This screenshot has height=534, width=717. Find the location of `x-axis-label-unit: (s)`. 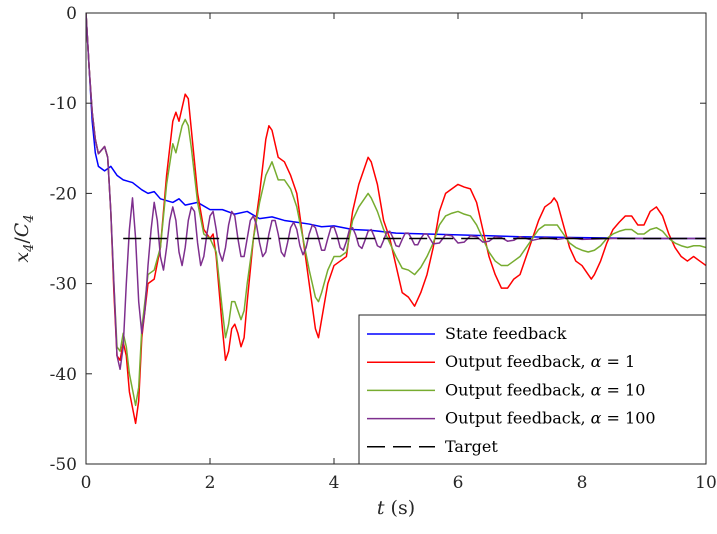

x-axis-label-unit: (s) is located at coordinates (403, 508).